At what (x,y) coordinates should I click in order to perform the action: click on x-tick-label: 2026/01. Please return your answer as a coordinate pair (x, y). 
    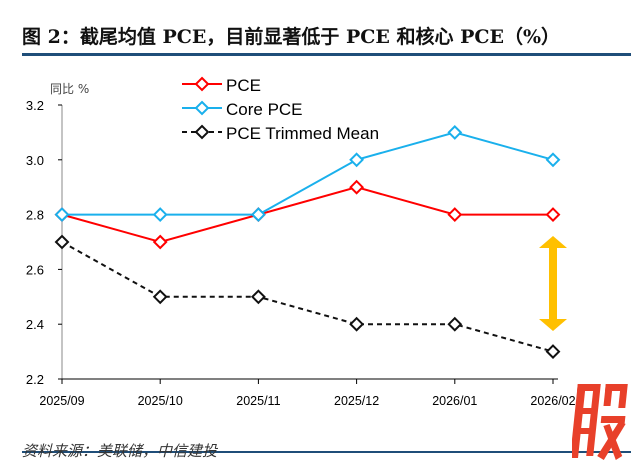
    Looking at the image, I should click on (454, 401).